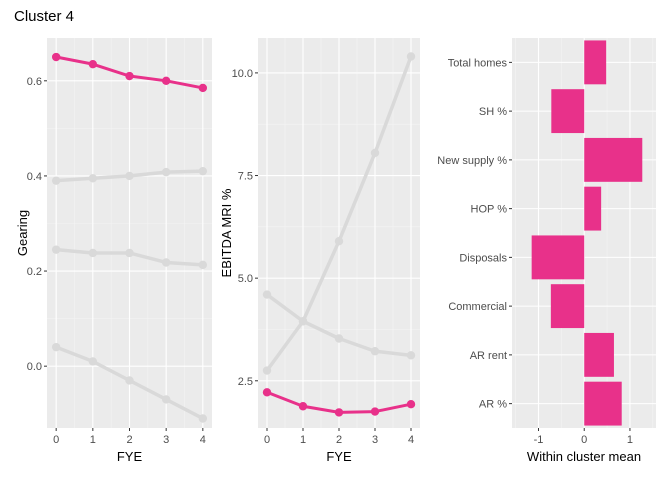 The width and height of the screenshot is (672, 485). Describe the element at coordinates (558, 257) in the screenshot. I see `bar-disposals` at that location.